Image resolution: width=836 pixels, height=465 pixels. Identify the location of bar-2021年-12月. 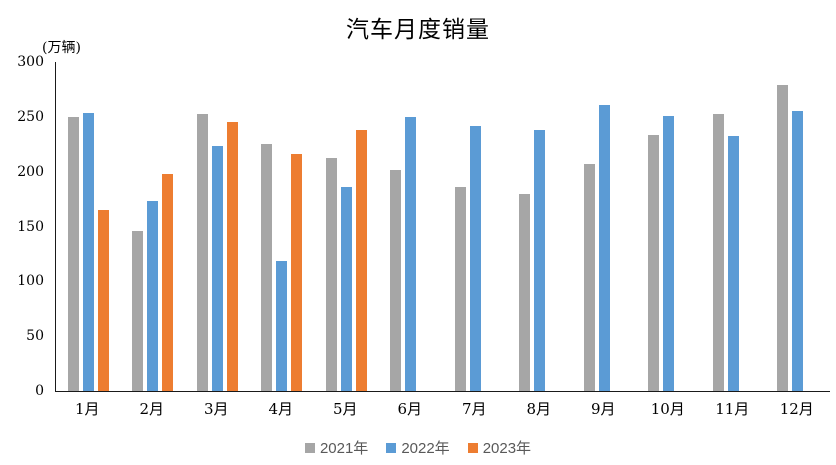
(783, 238).